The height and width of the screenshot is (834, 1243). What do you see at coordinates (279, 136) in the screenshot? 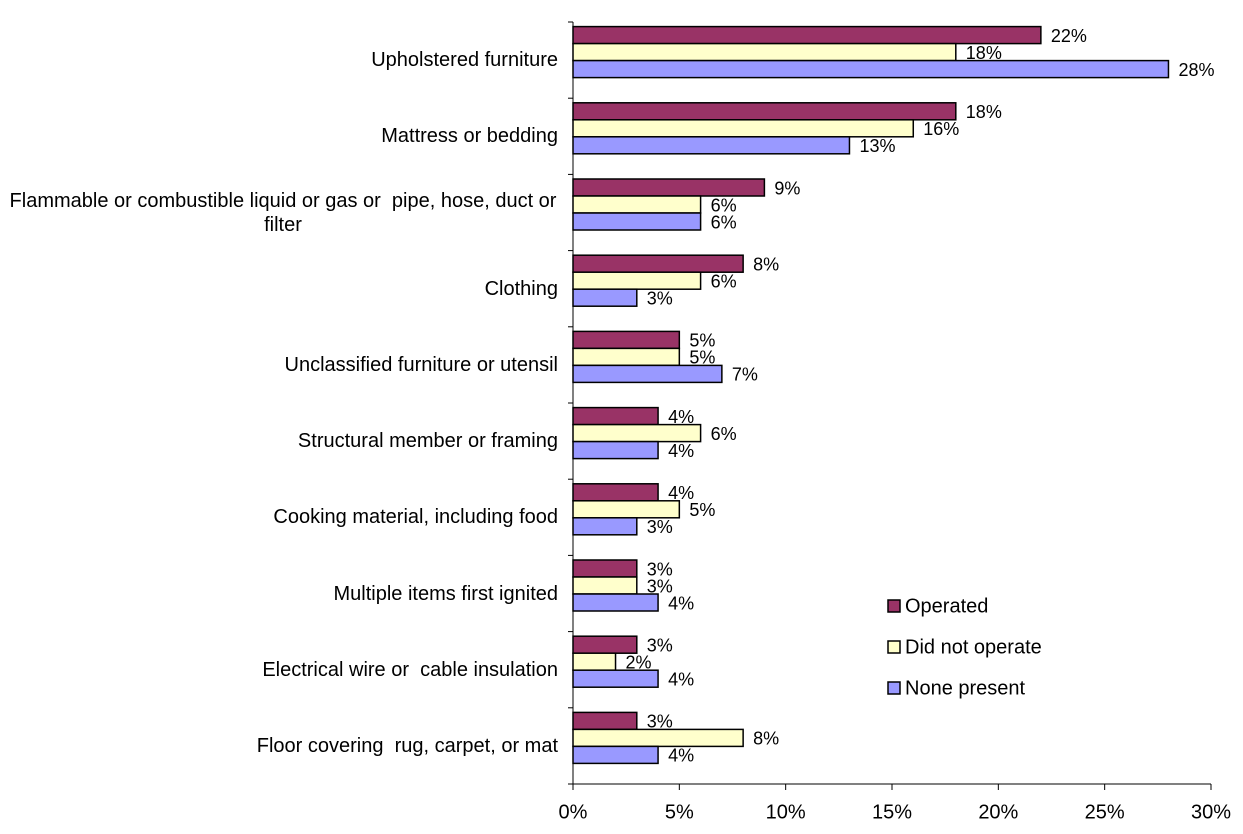
I see `y-tick-label-box: Mattress or bedding` at bounding box center [279, 136].